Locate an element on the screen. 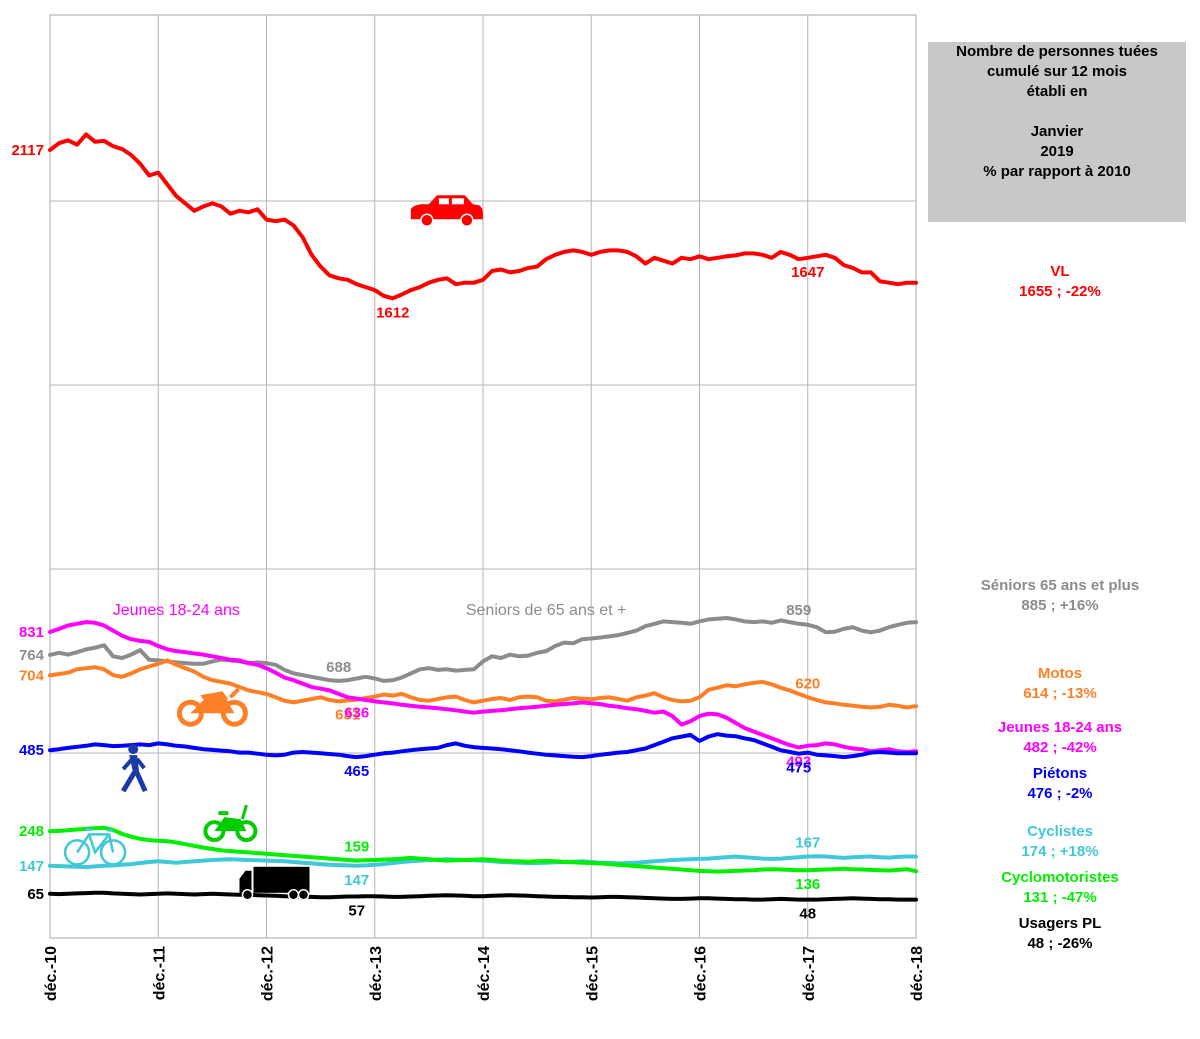 Image resolution: width=1200 pixels, height=1039 pixels. data-label: 475 is located at coordinates (798, 768).